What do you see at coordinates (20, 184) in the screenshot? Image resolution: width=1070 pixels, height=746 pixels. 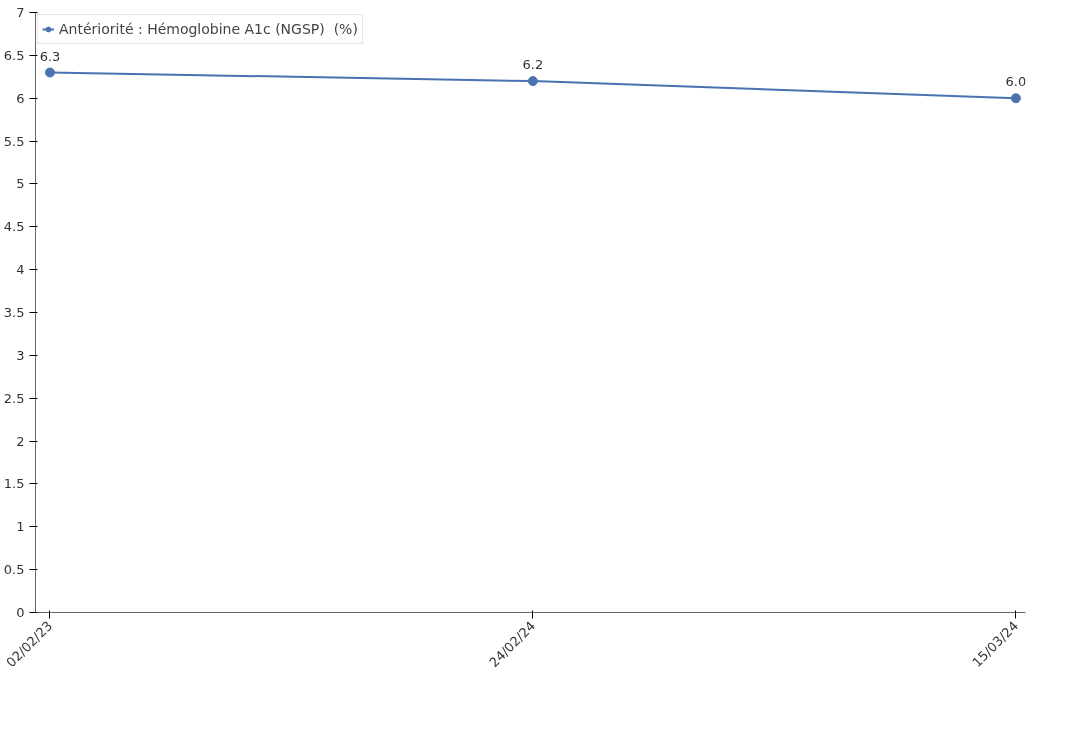 I see `y-tick-label: 5` at bounding box center [20, 184].